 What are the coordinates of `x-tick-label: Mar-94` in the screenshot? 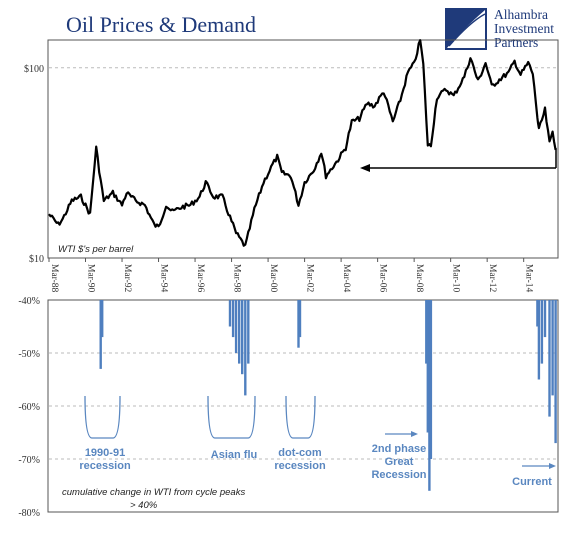 It's located at (164, 278).